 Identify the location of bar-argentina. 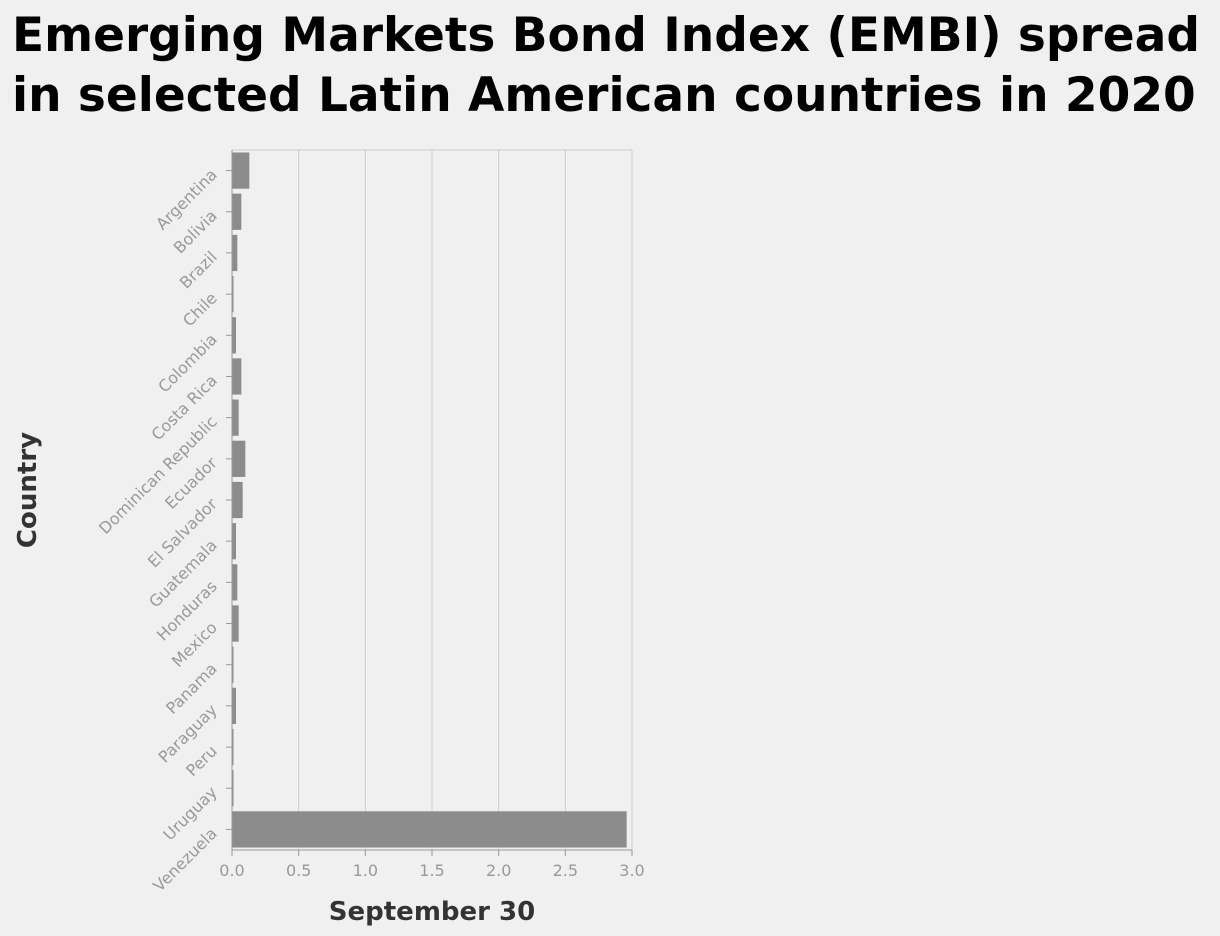
(241, 170).